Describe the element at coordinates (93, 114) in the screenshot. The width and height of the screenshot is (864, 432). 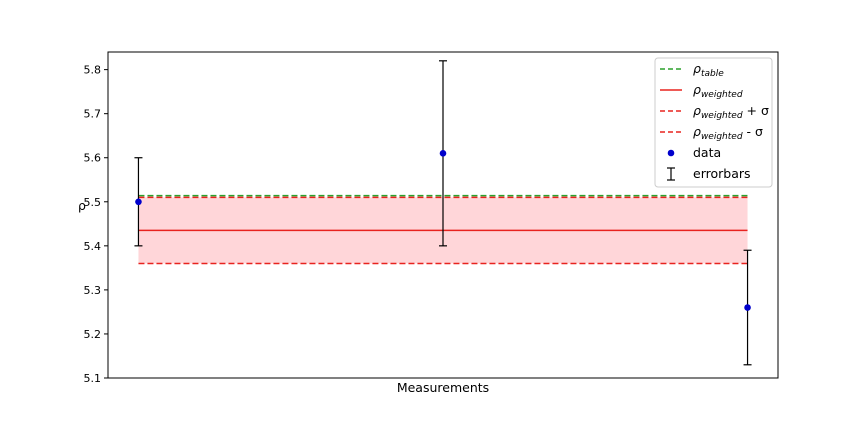
I see `y-tick-label: 5.7` at that location.